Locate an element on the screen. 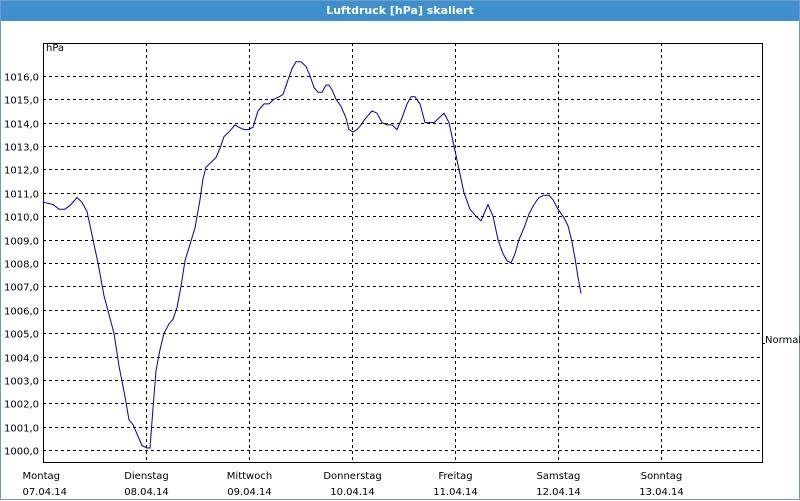 This screenshot has width=800, height=501. x-tick-day-label: Dienstag is located at coordinates (146, 476).